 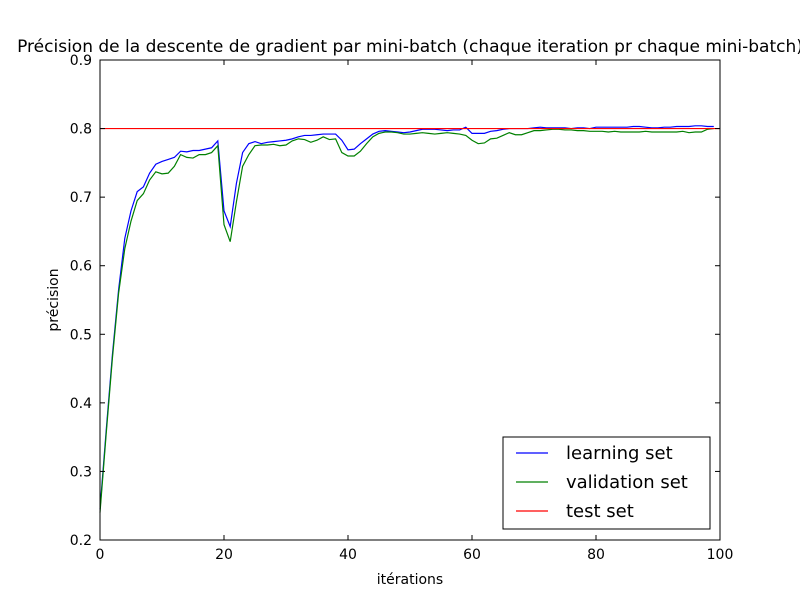 I want to click on y-tick-label: 0.2, so click(x=81, y=541).